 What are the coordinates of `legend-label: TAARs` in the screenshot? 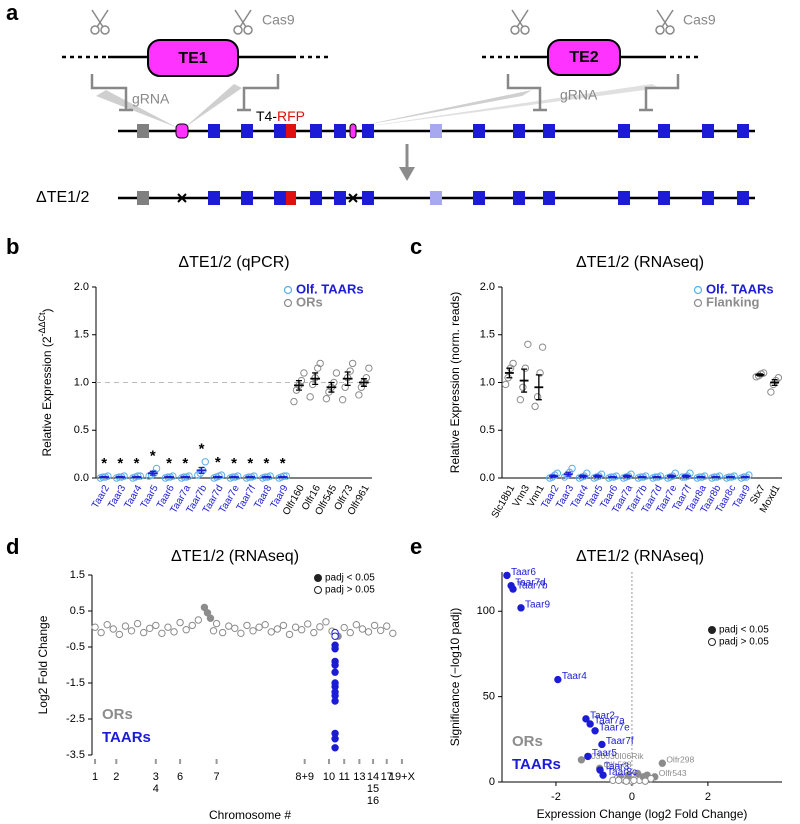 It's located at (126, 737).